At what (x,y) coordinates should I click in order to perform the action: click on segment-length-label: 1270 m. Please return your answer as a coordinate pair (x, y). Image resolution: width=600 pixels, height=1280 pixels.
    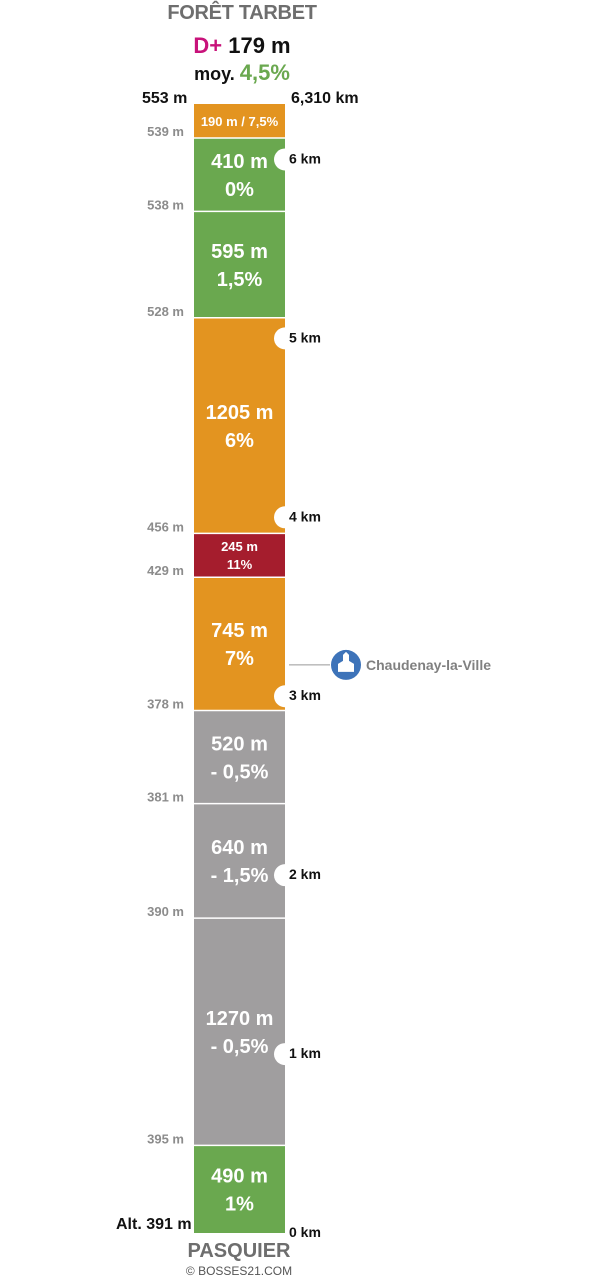
    Looking at the image, I should click on (240, 1019).